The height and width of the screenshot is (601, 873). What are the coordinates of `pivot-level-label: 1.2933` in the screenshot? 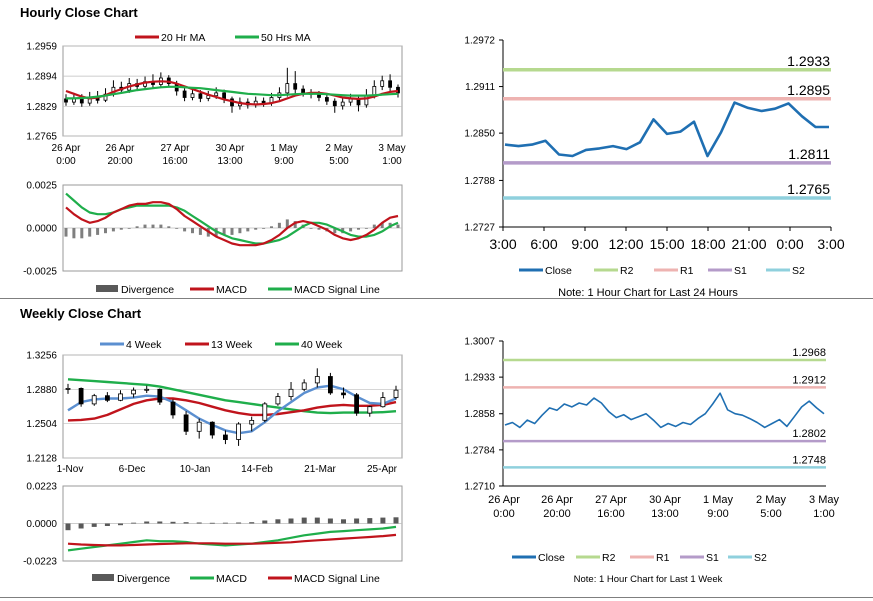 It's located at (808, 61).